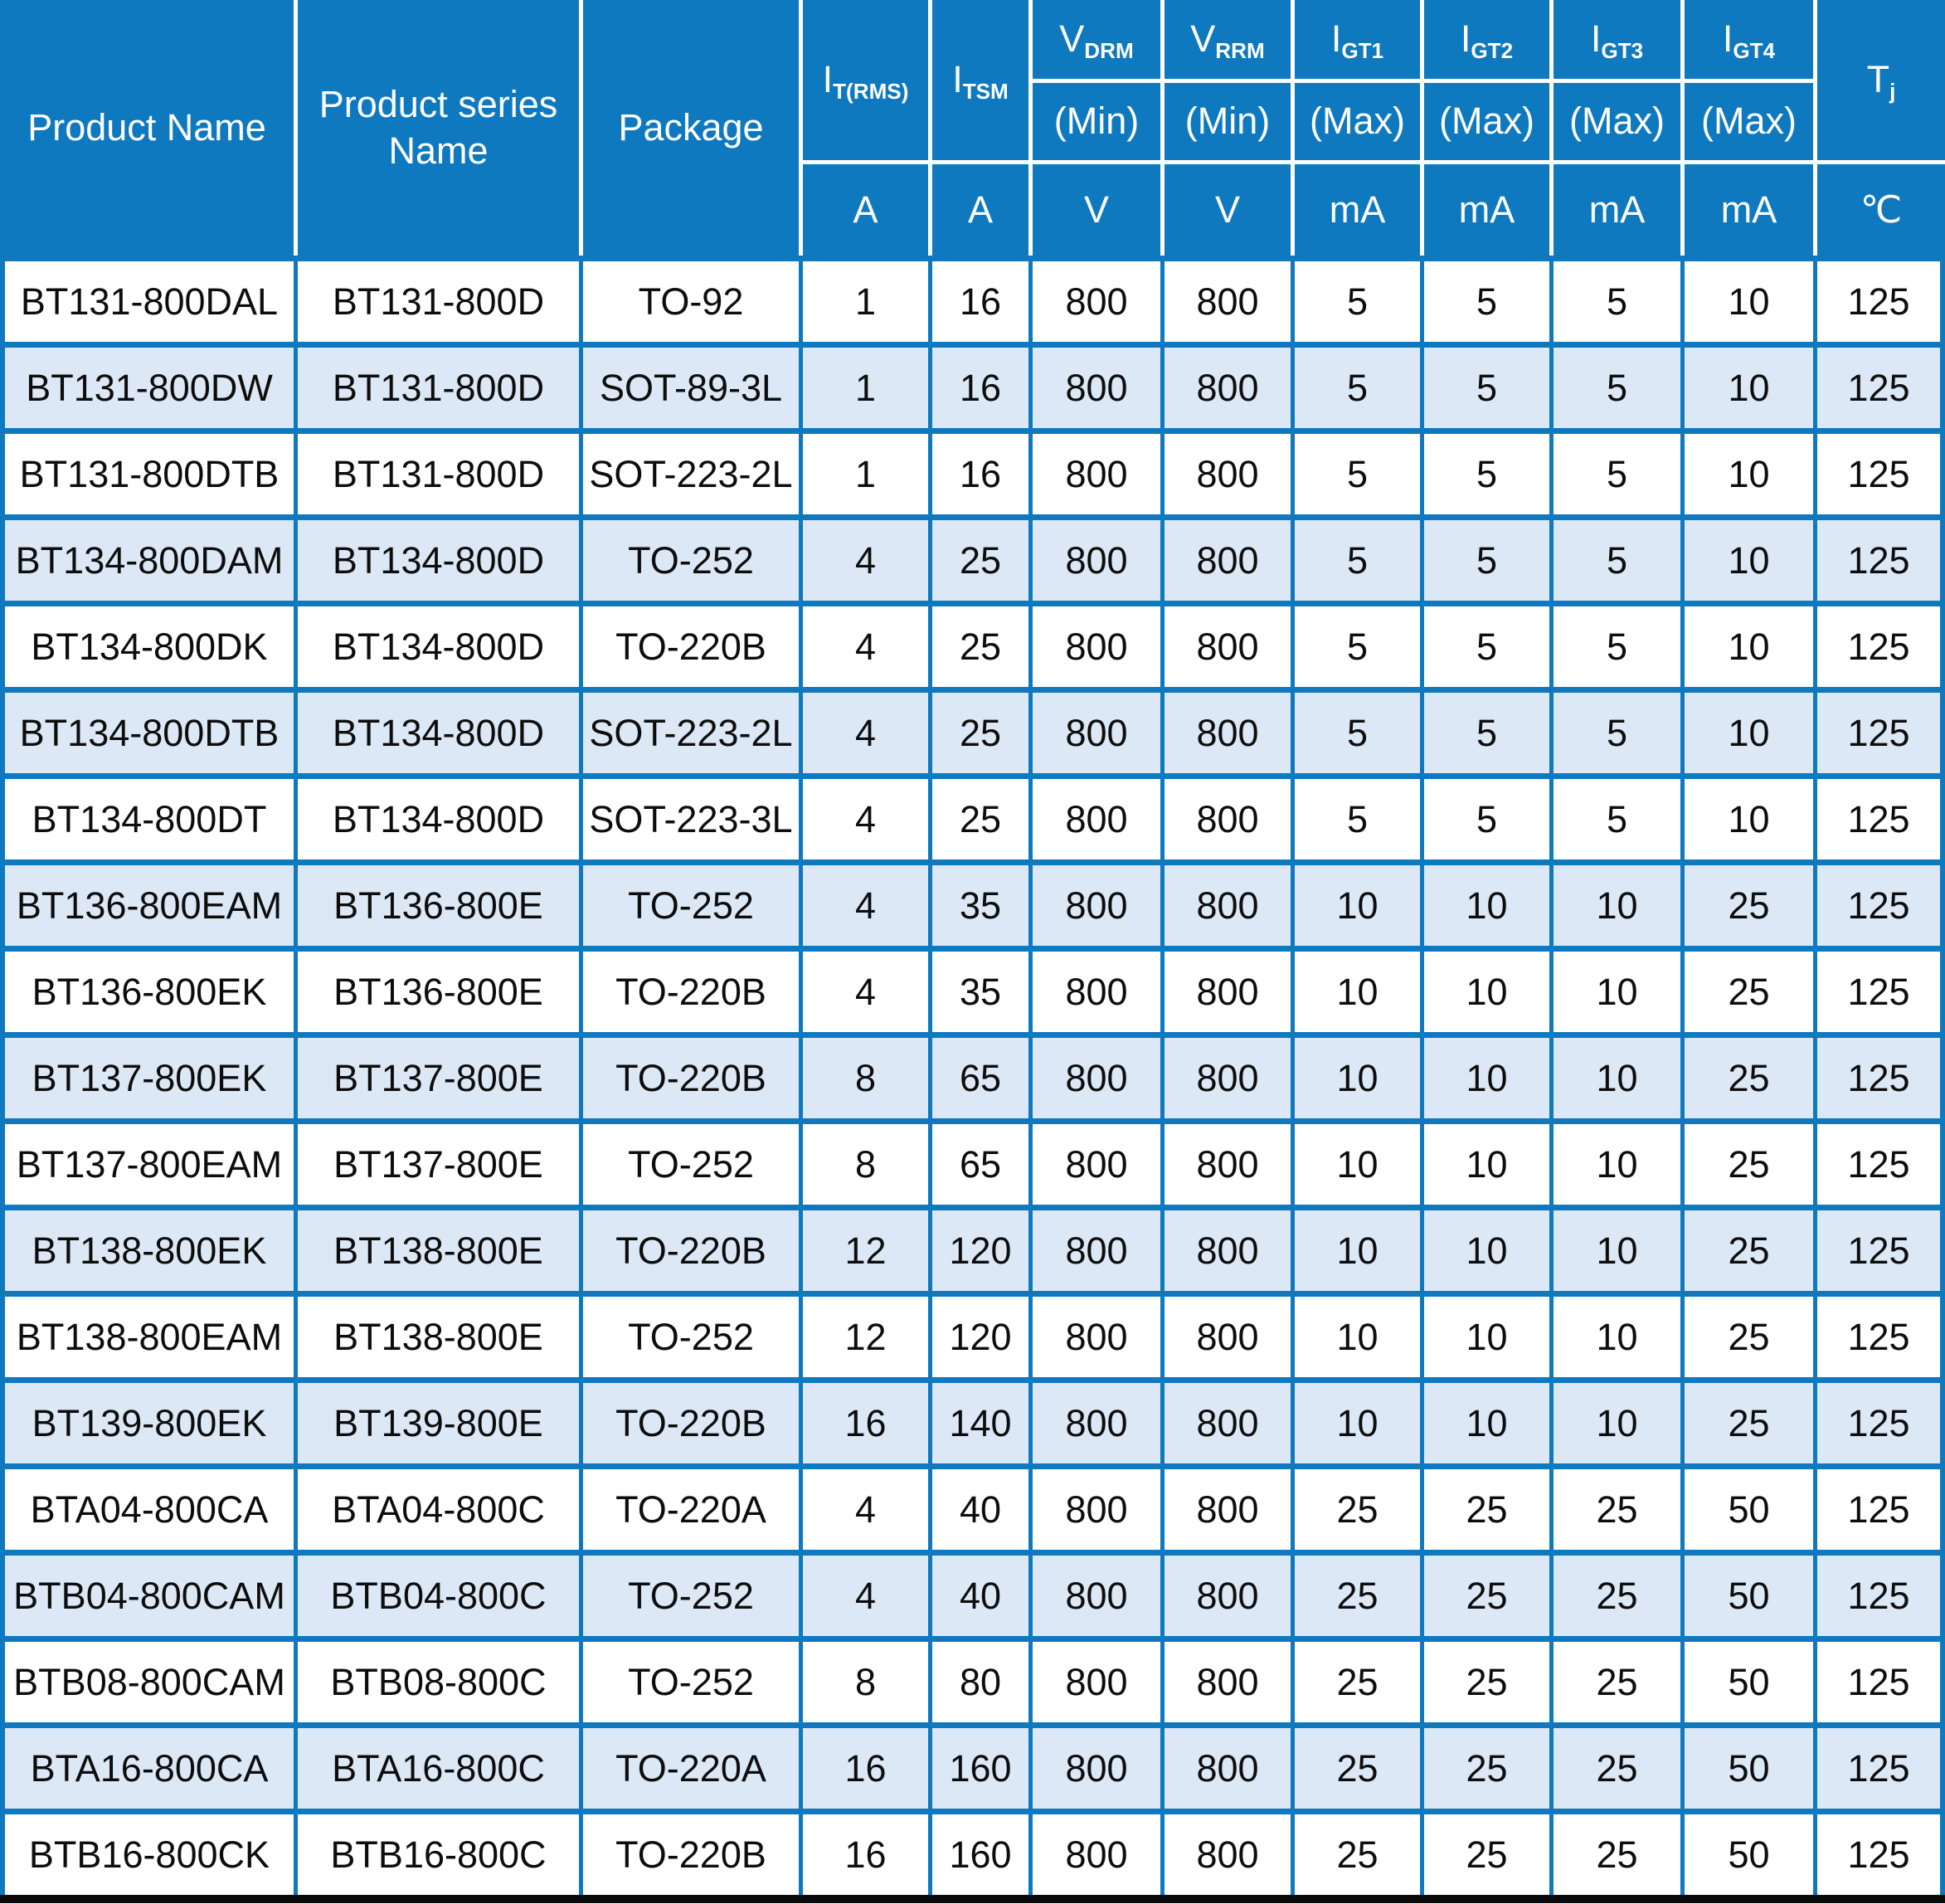  Describe the element at coordinates (693, 385) in the screenshot. I see `cell-package: SOT-89-3L` at that location.